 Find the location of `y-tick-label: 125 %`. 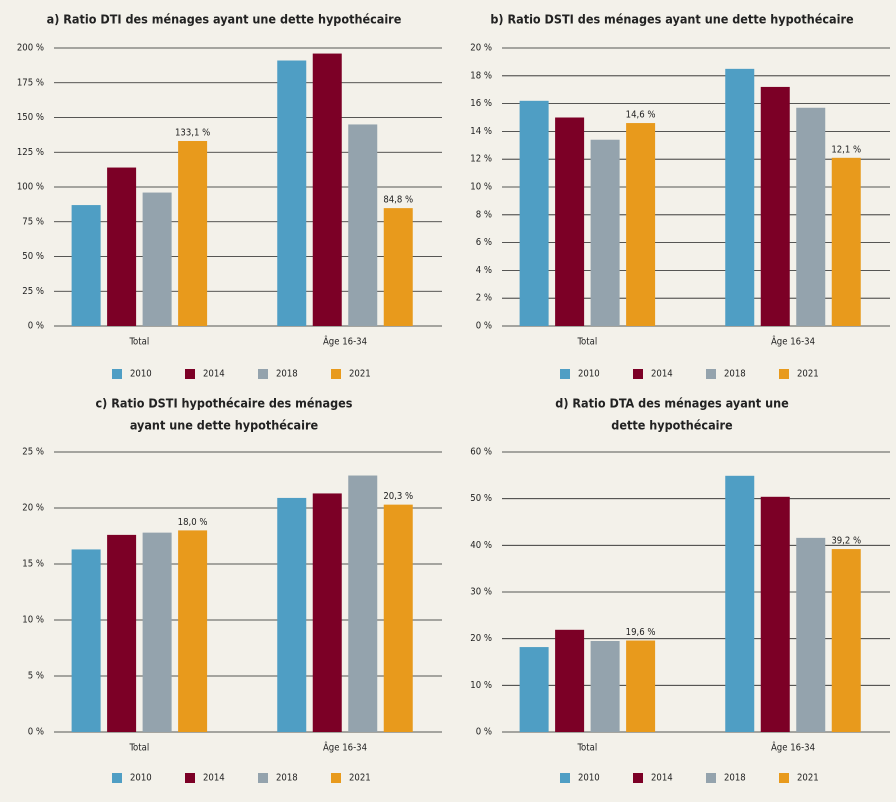

y-tick-label: 125 % is located at coordinates (30, 152).